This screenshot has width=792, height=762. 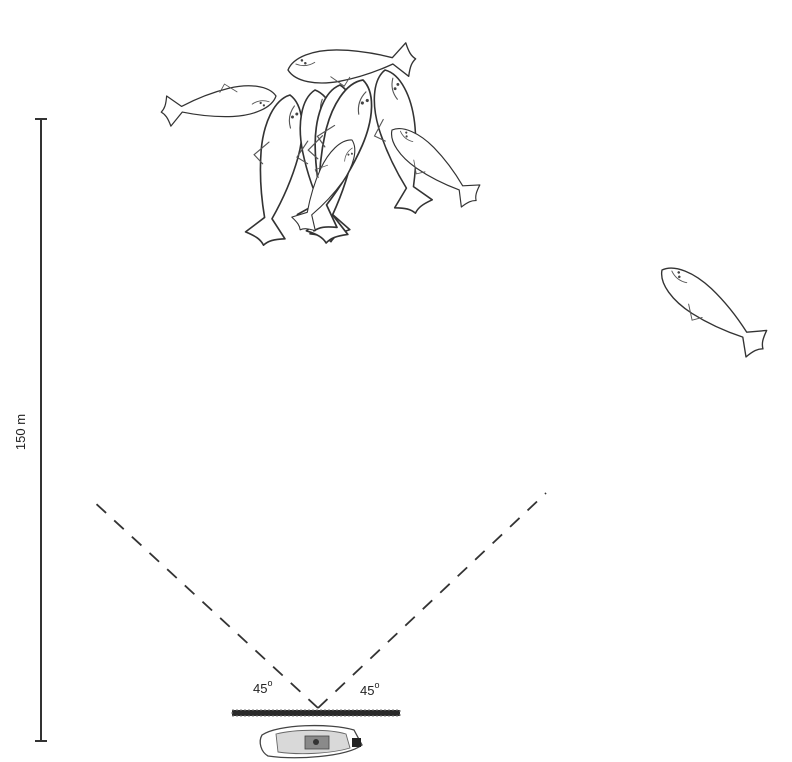 What do you see at coordinates (321, 145) in the screenshot?
I see `whale-group-icon` at bounding box center [321, 145].